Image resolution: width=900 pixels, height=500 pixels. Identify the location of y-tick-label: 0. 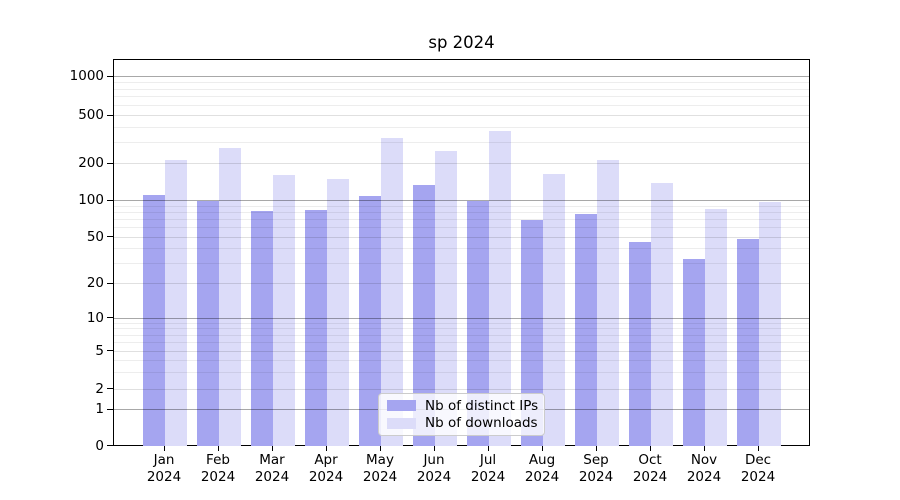
(99, 445).